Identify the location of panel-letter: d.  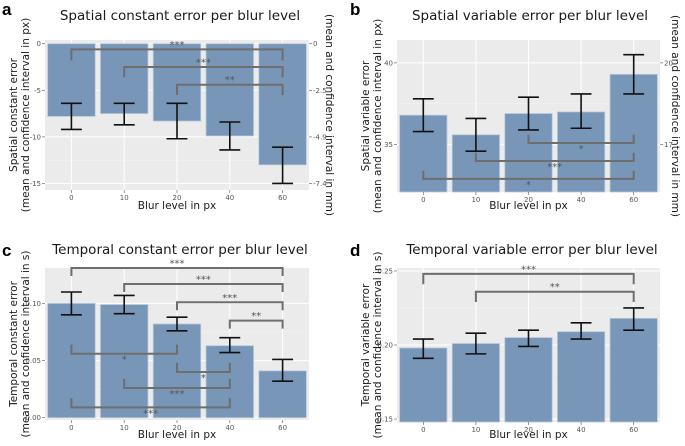
(355, 250).